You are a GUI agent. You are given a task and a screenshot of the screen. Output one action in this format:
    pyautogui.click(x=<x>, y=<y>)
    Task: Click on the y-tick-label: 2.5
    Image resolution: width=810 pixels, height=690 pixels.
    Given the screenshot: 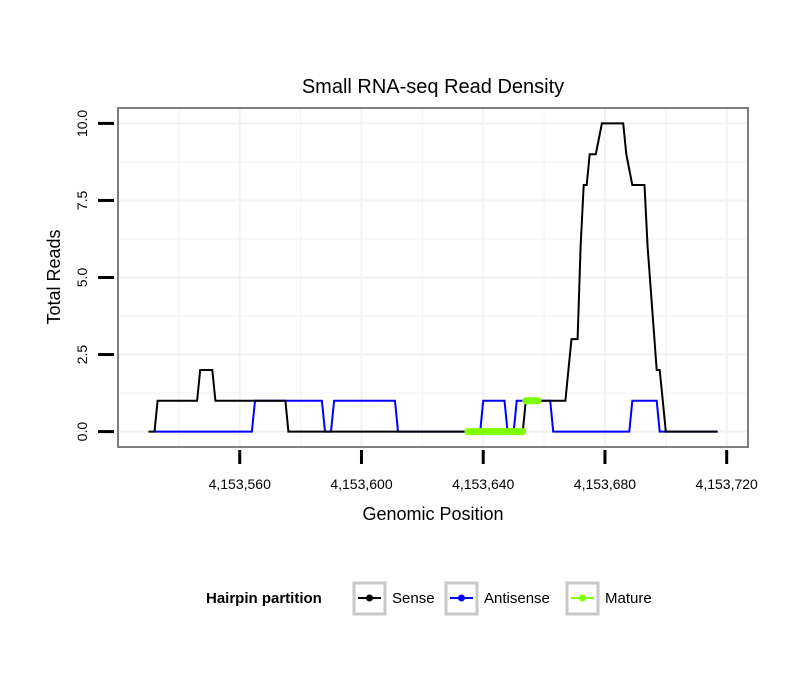 What is the action you would take?
    pyautogui.click(x=82, y=355)
    